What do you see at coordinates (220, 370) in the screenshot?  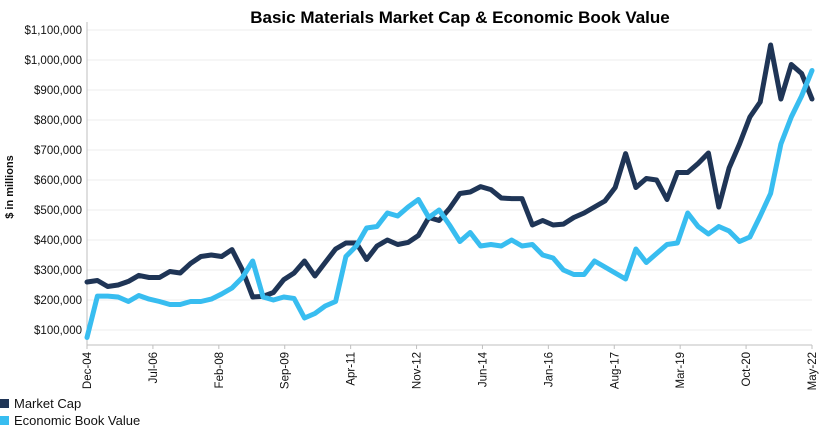 I see `x-tick-label: Feb-08` at bounding box center [220, 370].